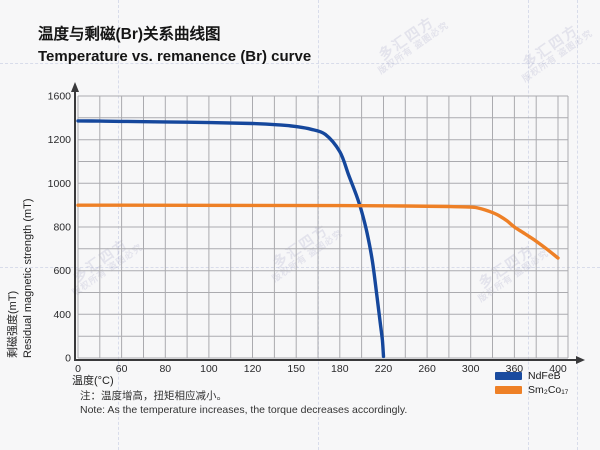 The width and height of the screenshot is (600, 450). Describe the element at coordinates (209, 369) in the screenshot. I see `x-tick-label: 100` at that location.